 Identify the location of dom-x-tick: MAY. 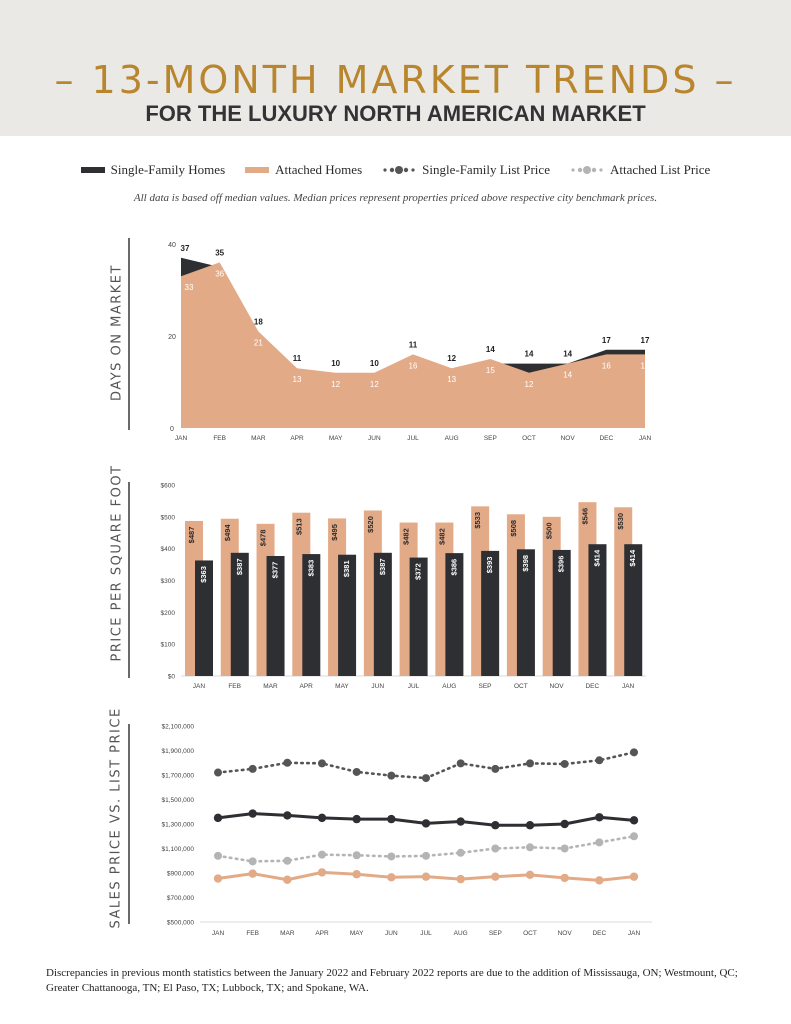
(336, 438).